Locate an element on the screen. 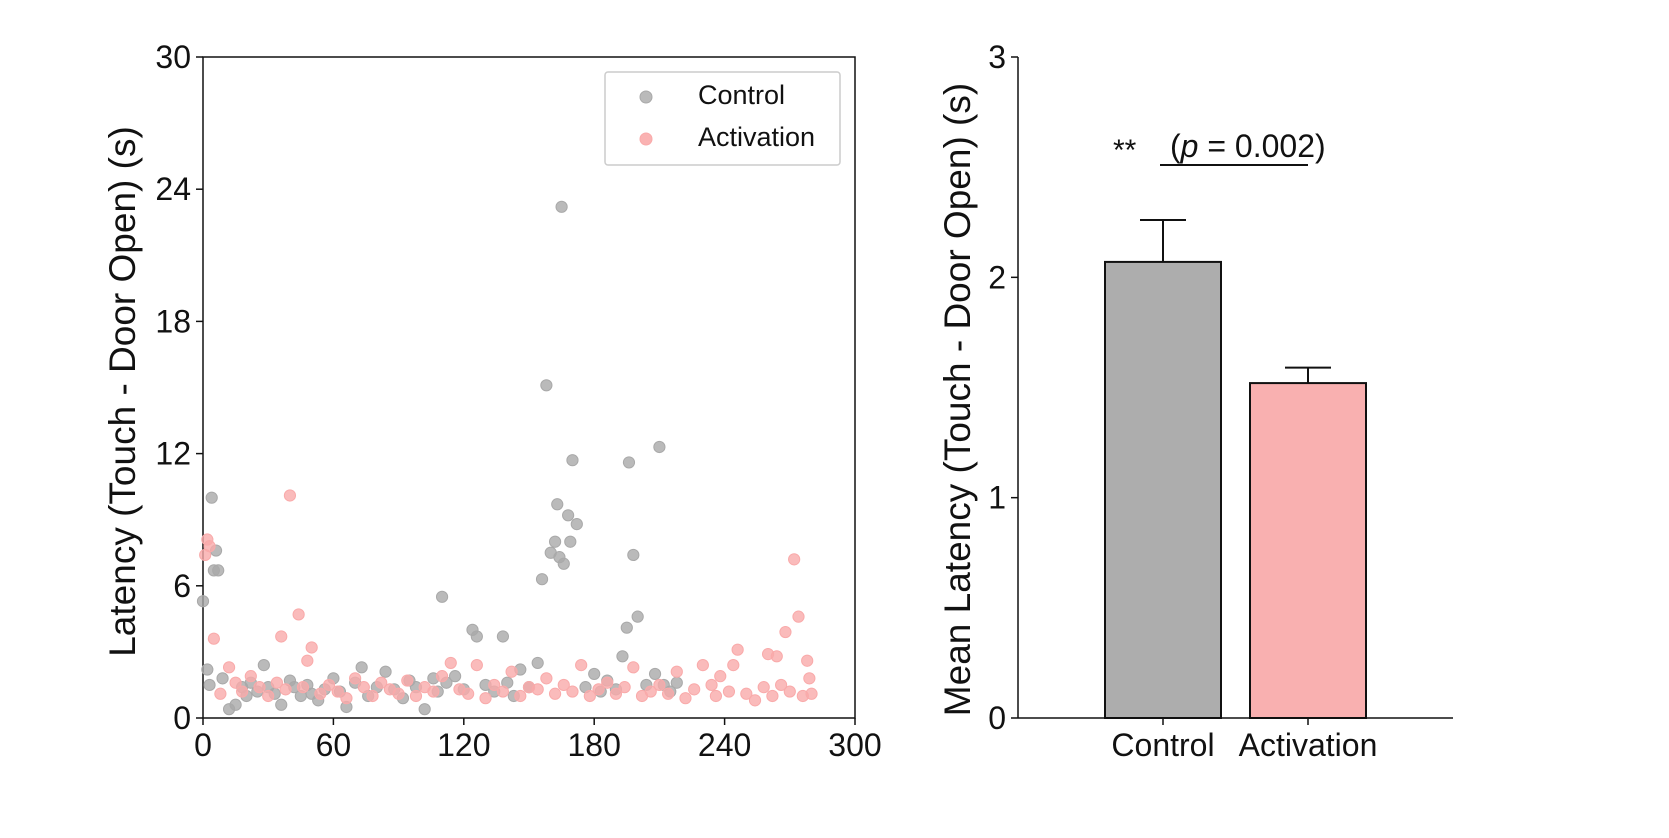  x-tick-label: 120 is located at coordinates (463, 745).